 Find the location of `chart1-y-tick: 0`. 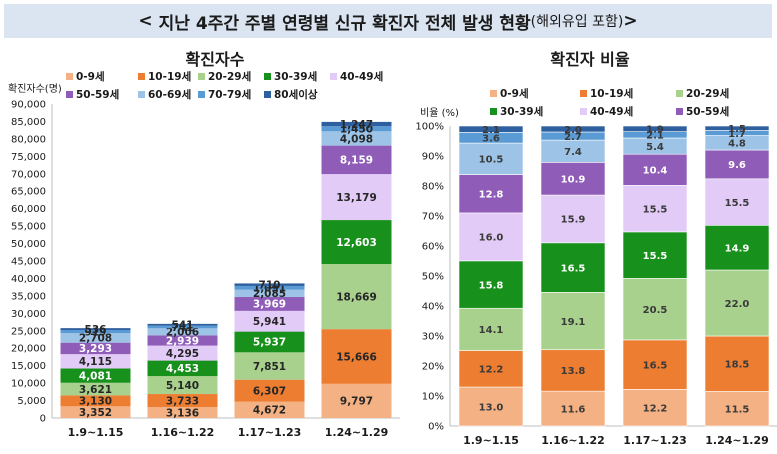

chart1-y-tick: 0 is located at coordinates (43, 419).